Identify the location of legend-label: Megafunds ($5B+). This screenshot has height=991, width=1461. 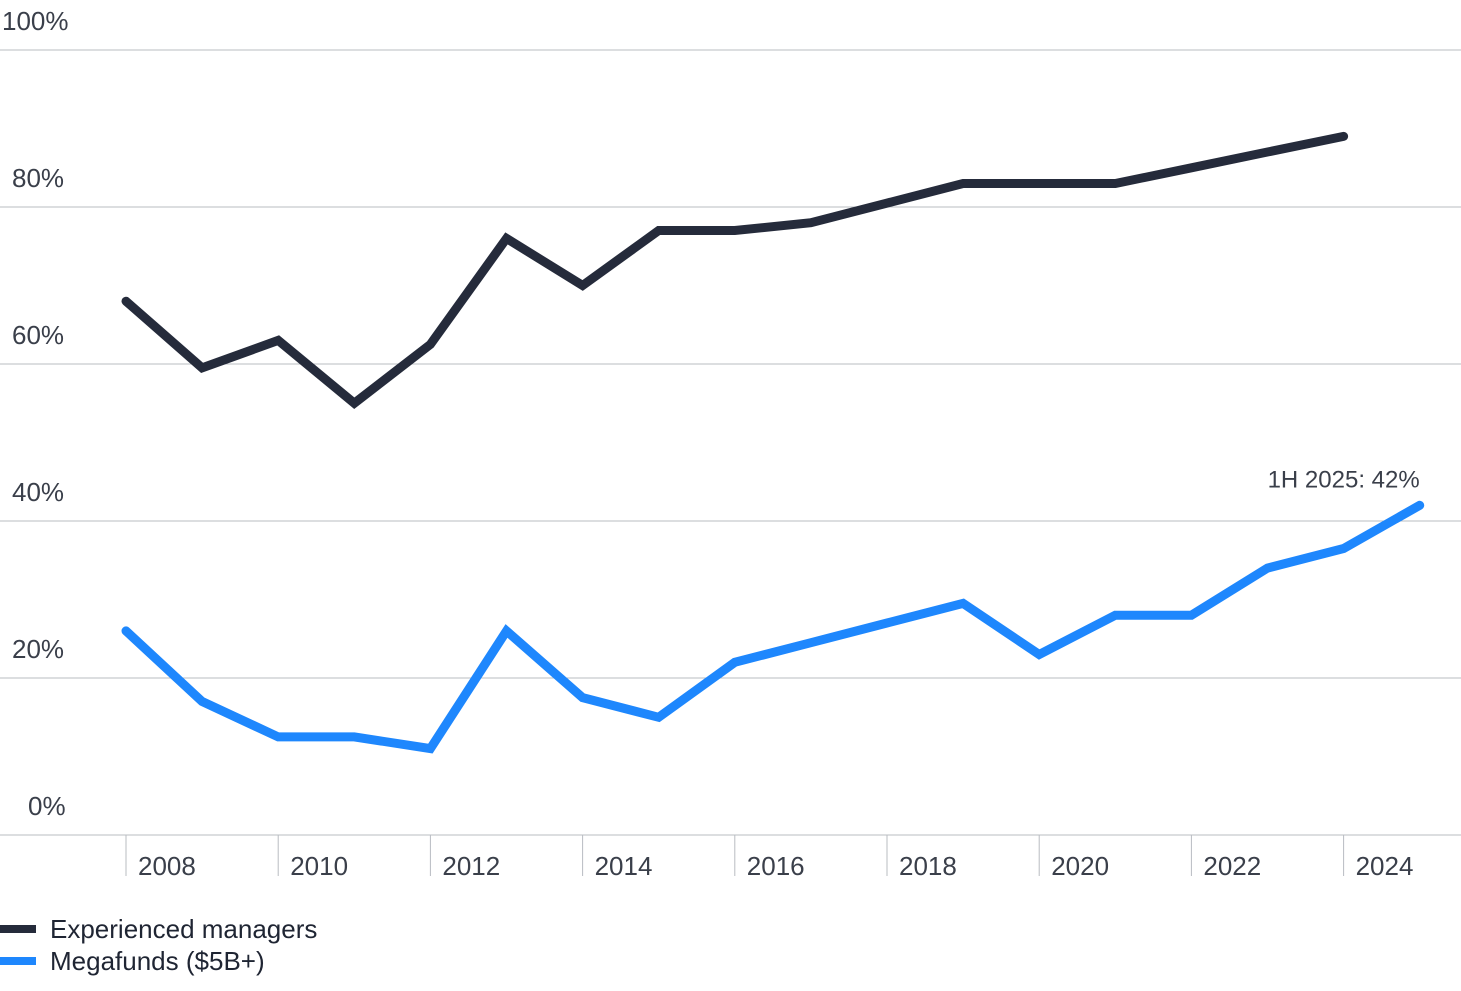
(157, 961).